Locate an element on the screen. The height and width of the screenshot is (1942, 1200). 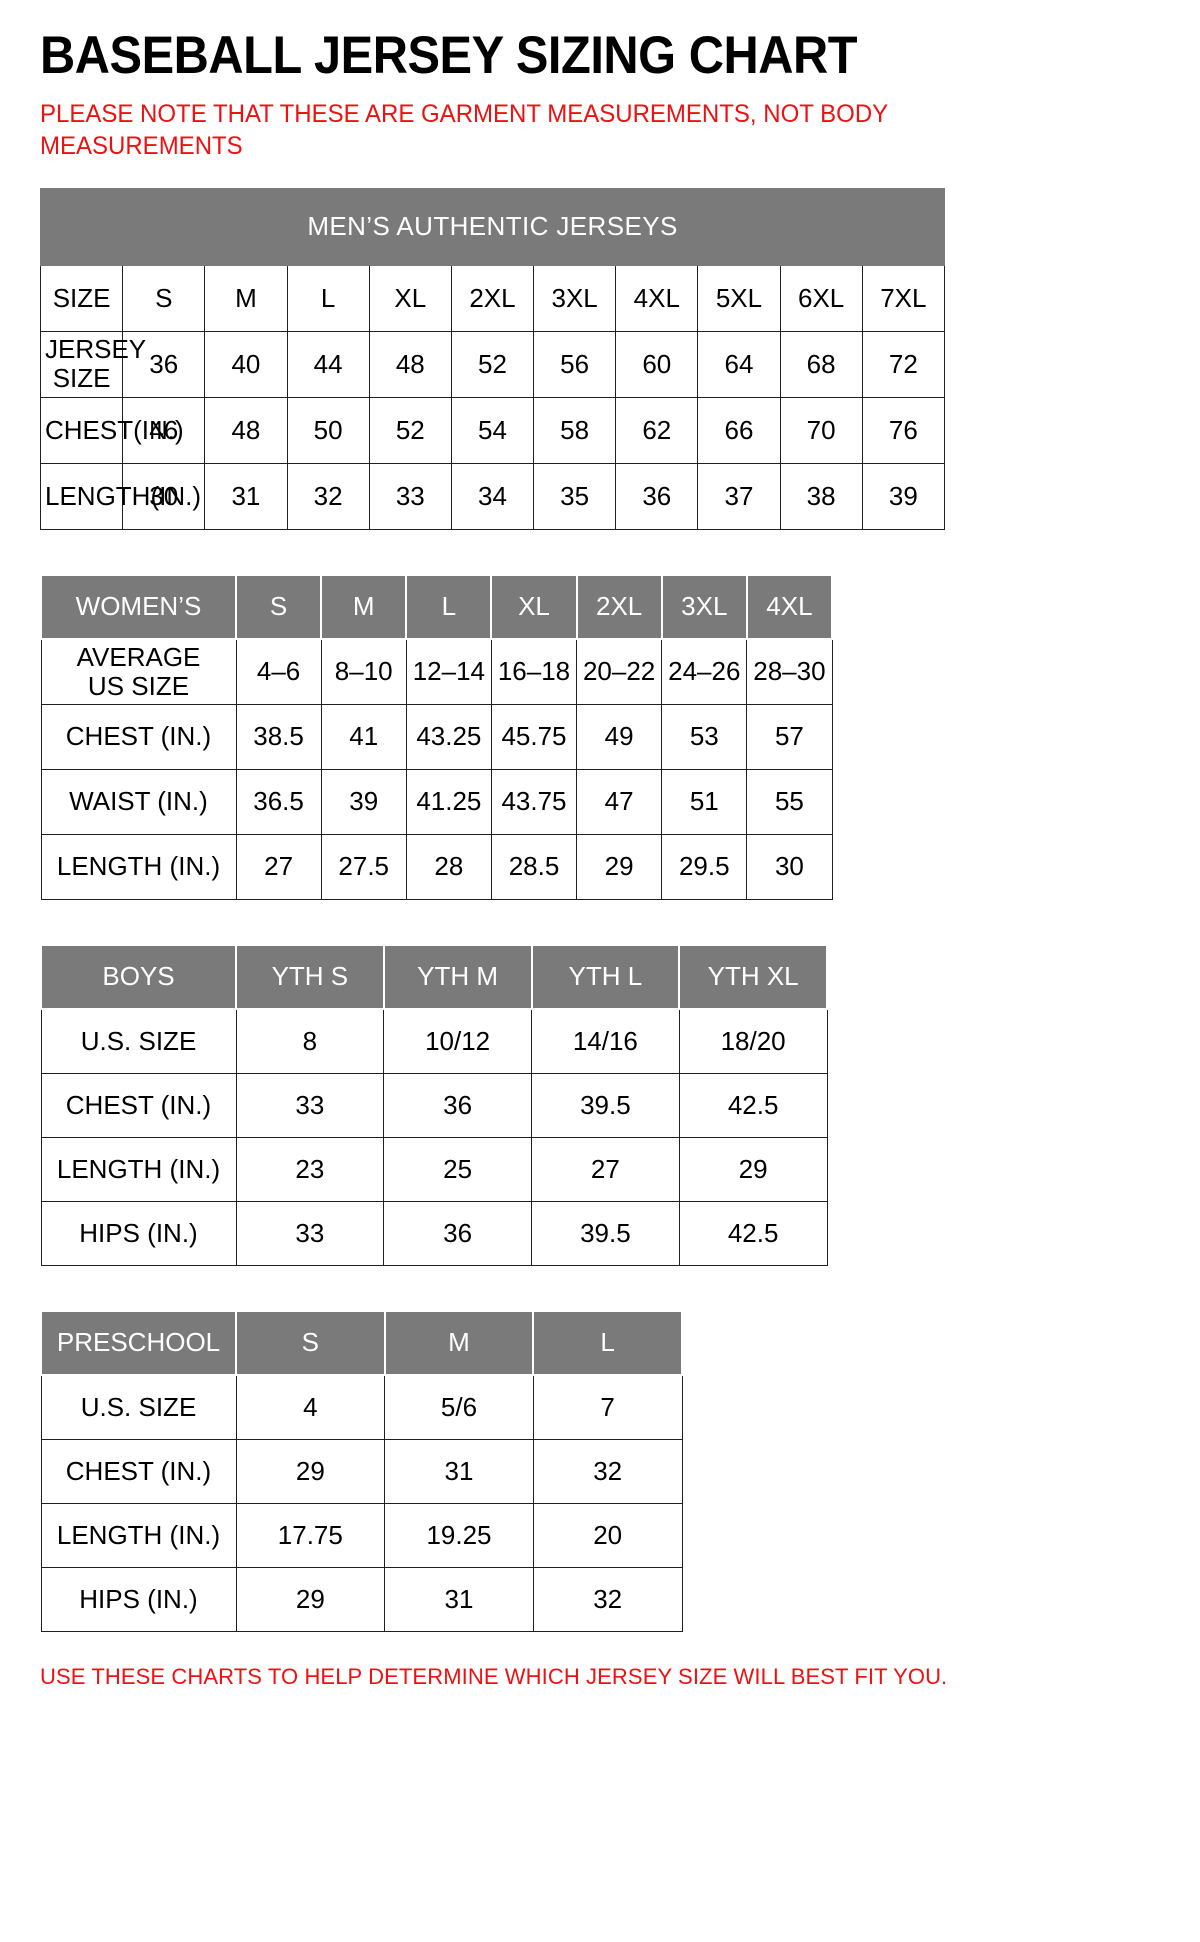
womens-size-4xl: 4XL is located at coordinates (789, 606).